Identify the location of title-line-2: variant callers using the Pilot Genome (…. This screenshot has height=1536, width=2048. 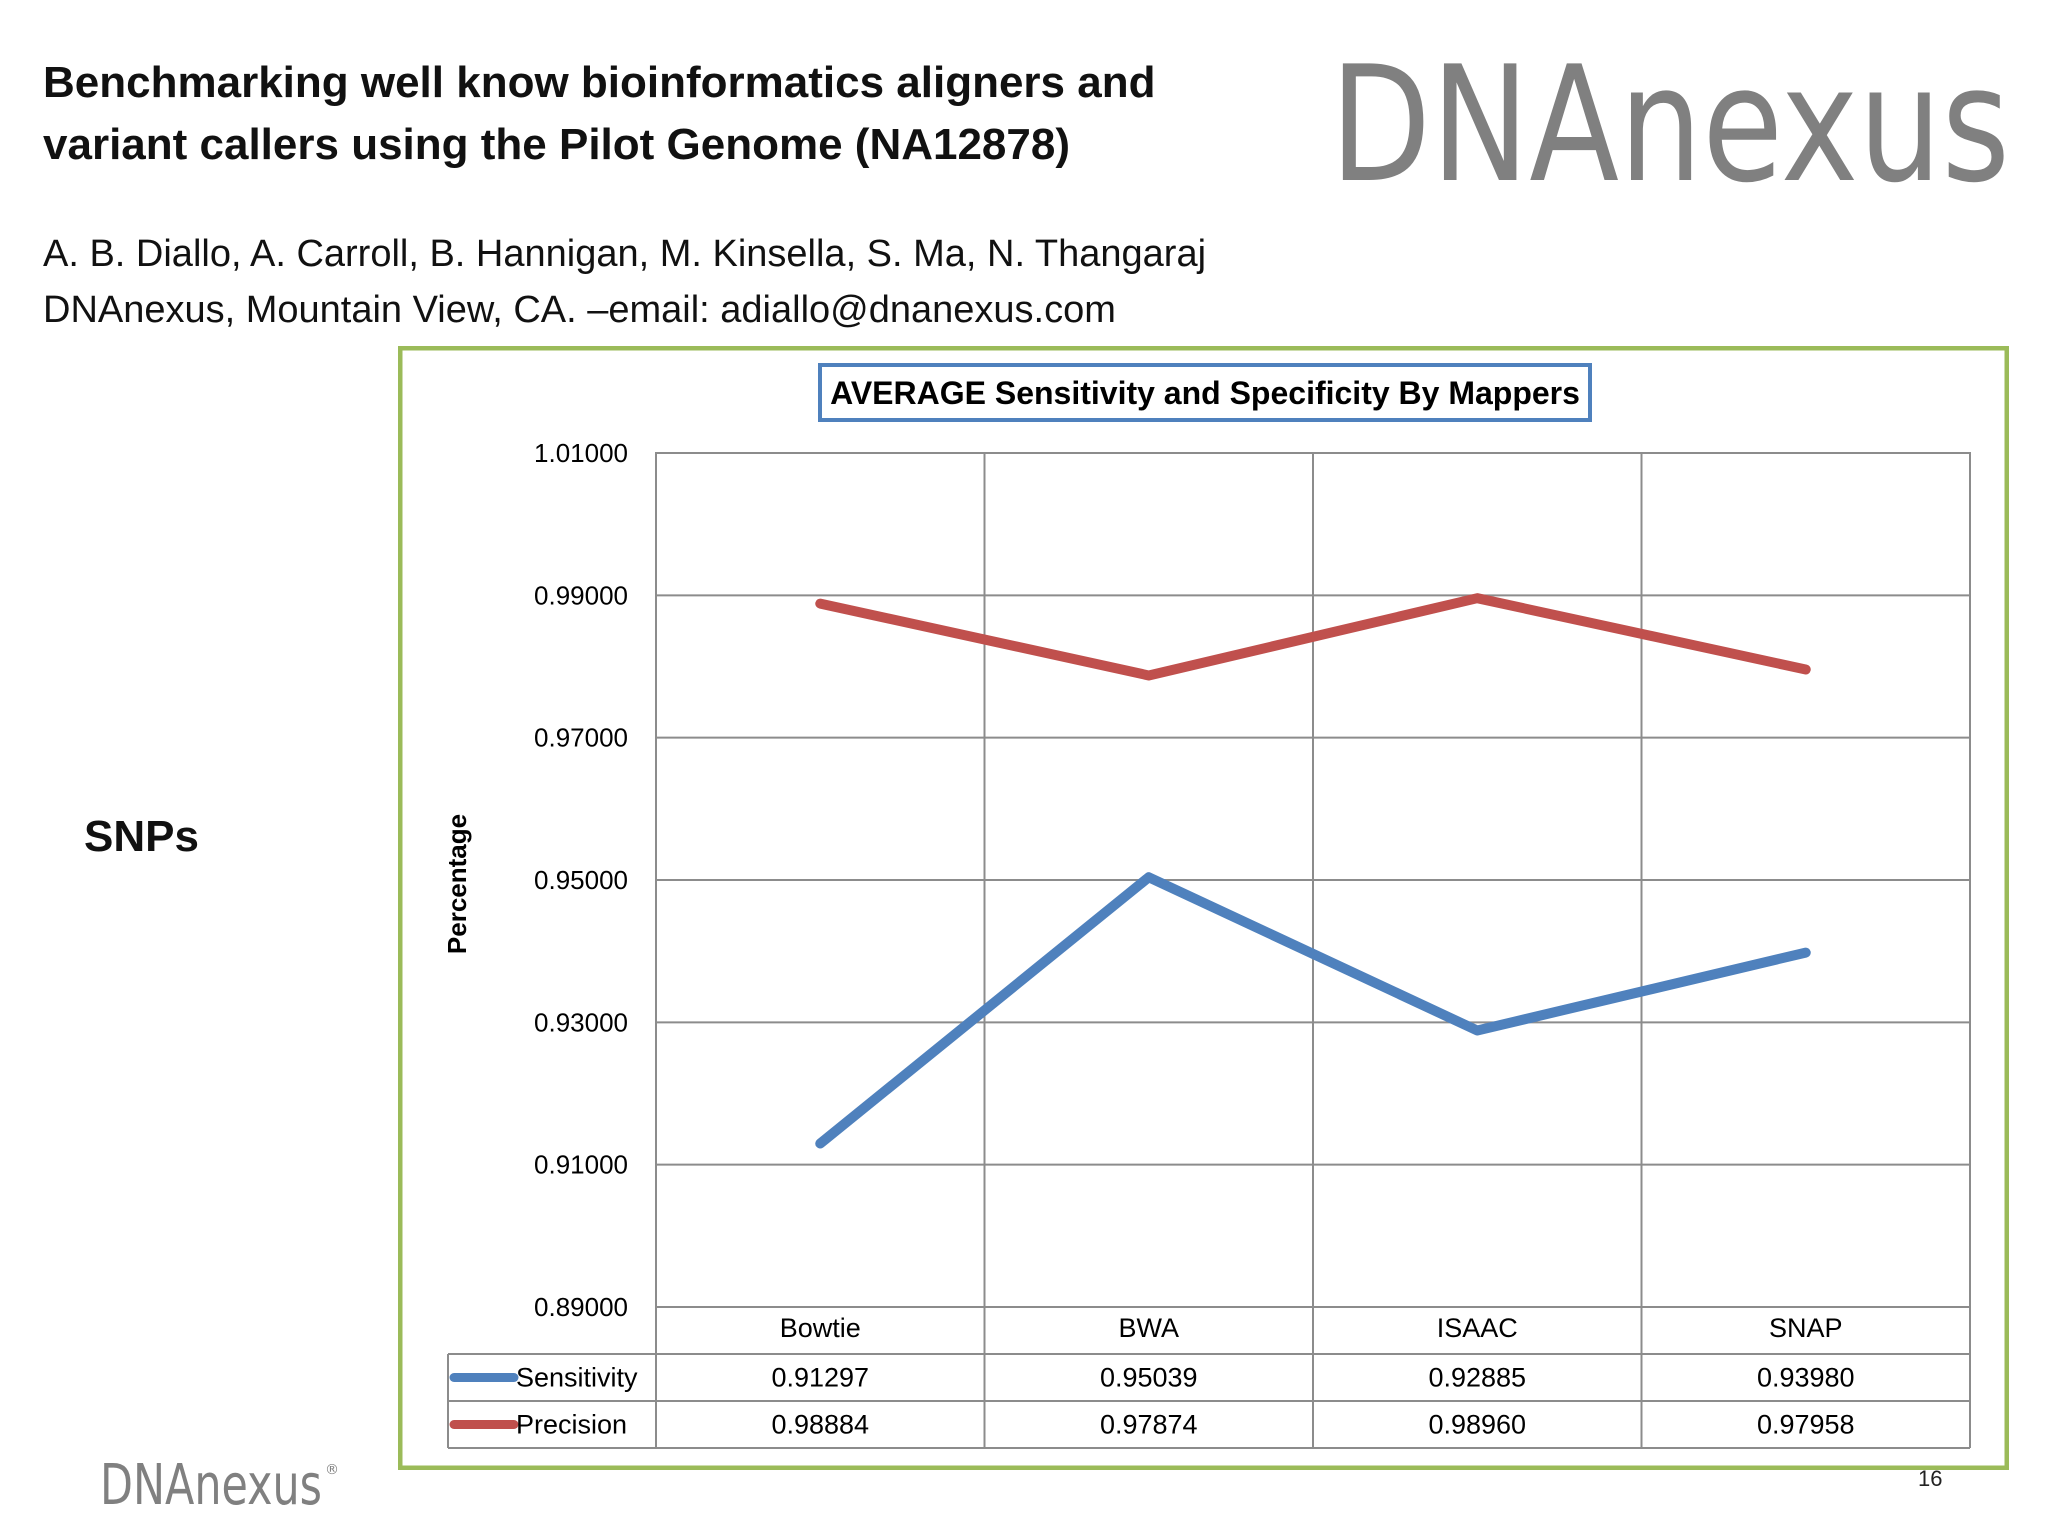
(556, 144).